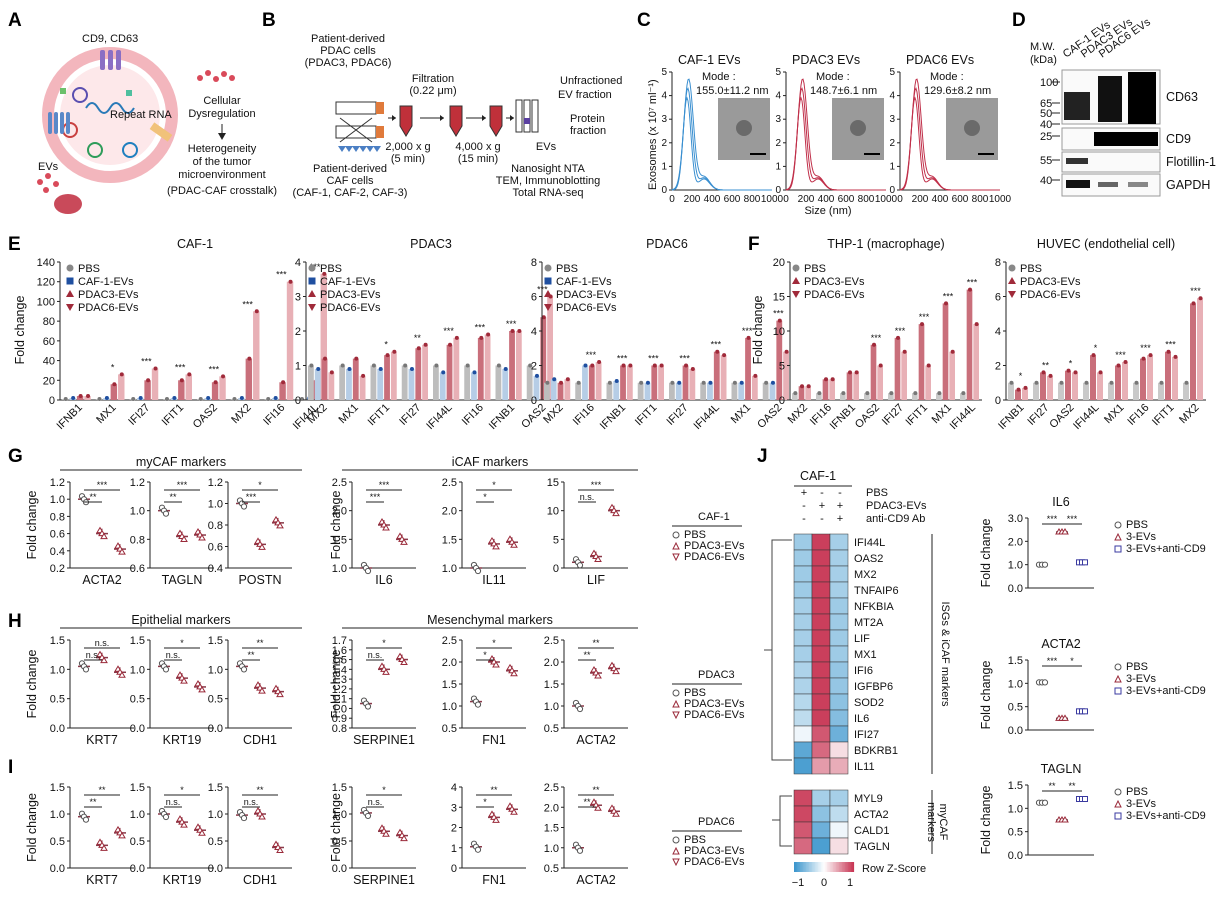  Describe the element at coordinates (824, 883) in the screenshot. I see `scale-tick: 0` at that location.